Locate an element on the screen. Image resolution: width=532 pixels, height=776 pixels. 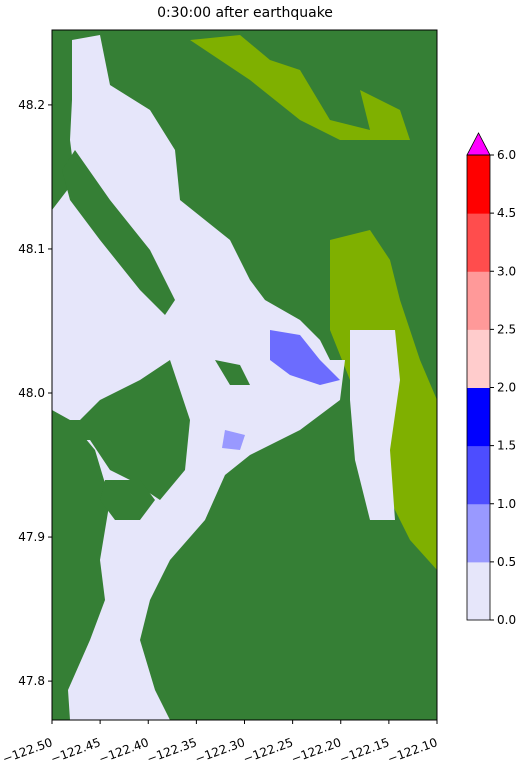
colorbar-tick-label: 6.0 is located at coordinates (506, 155).